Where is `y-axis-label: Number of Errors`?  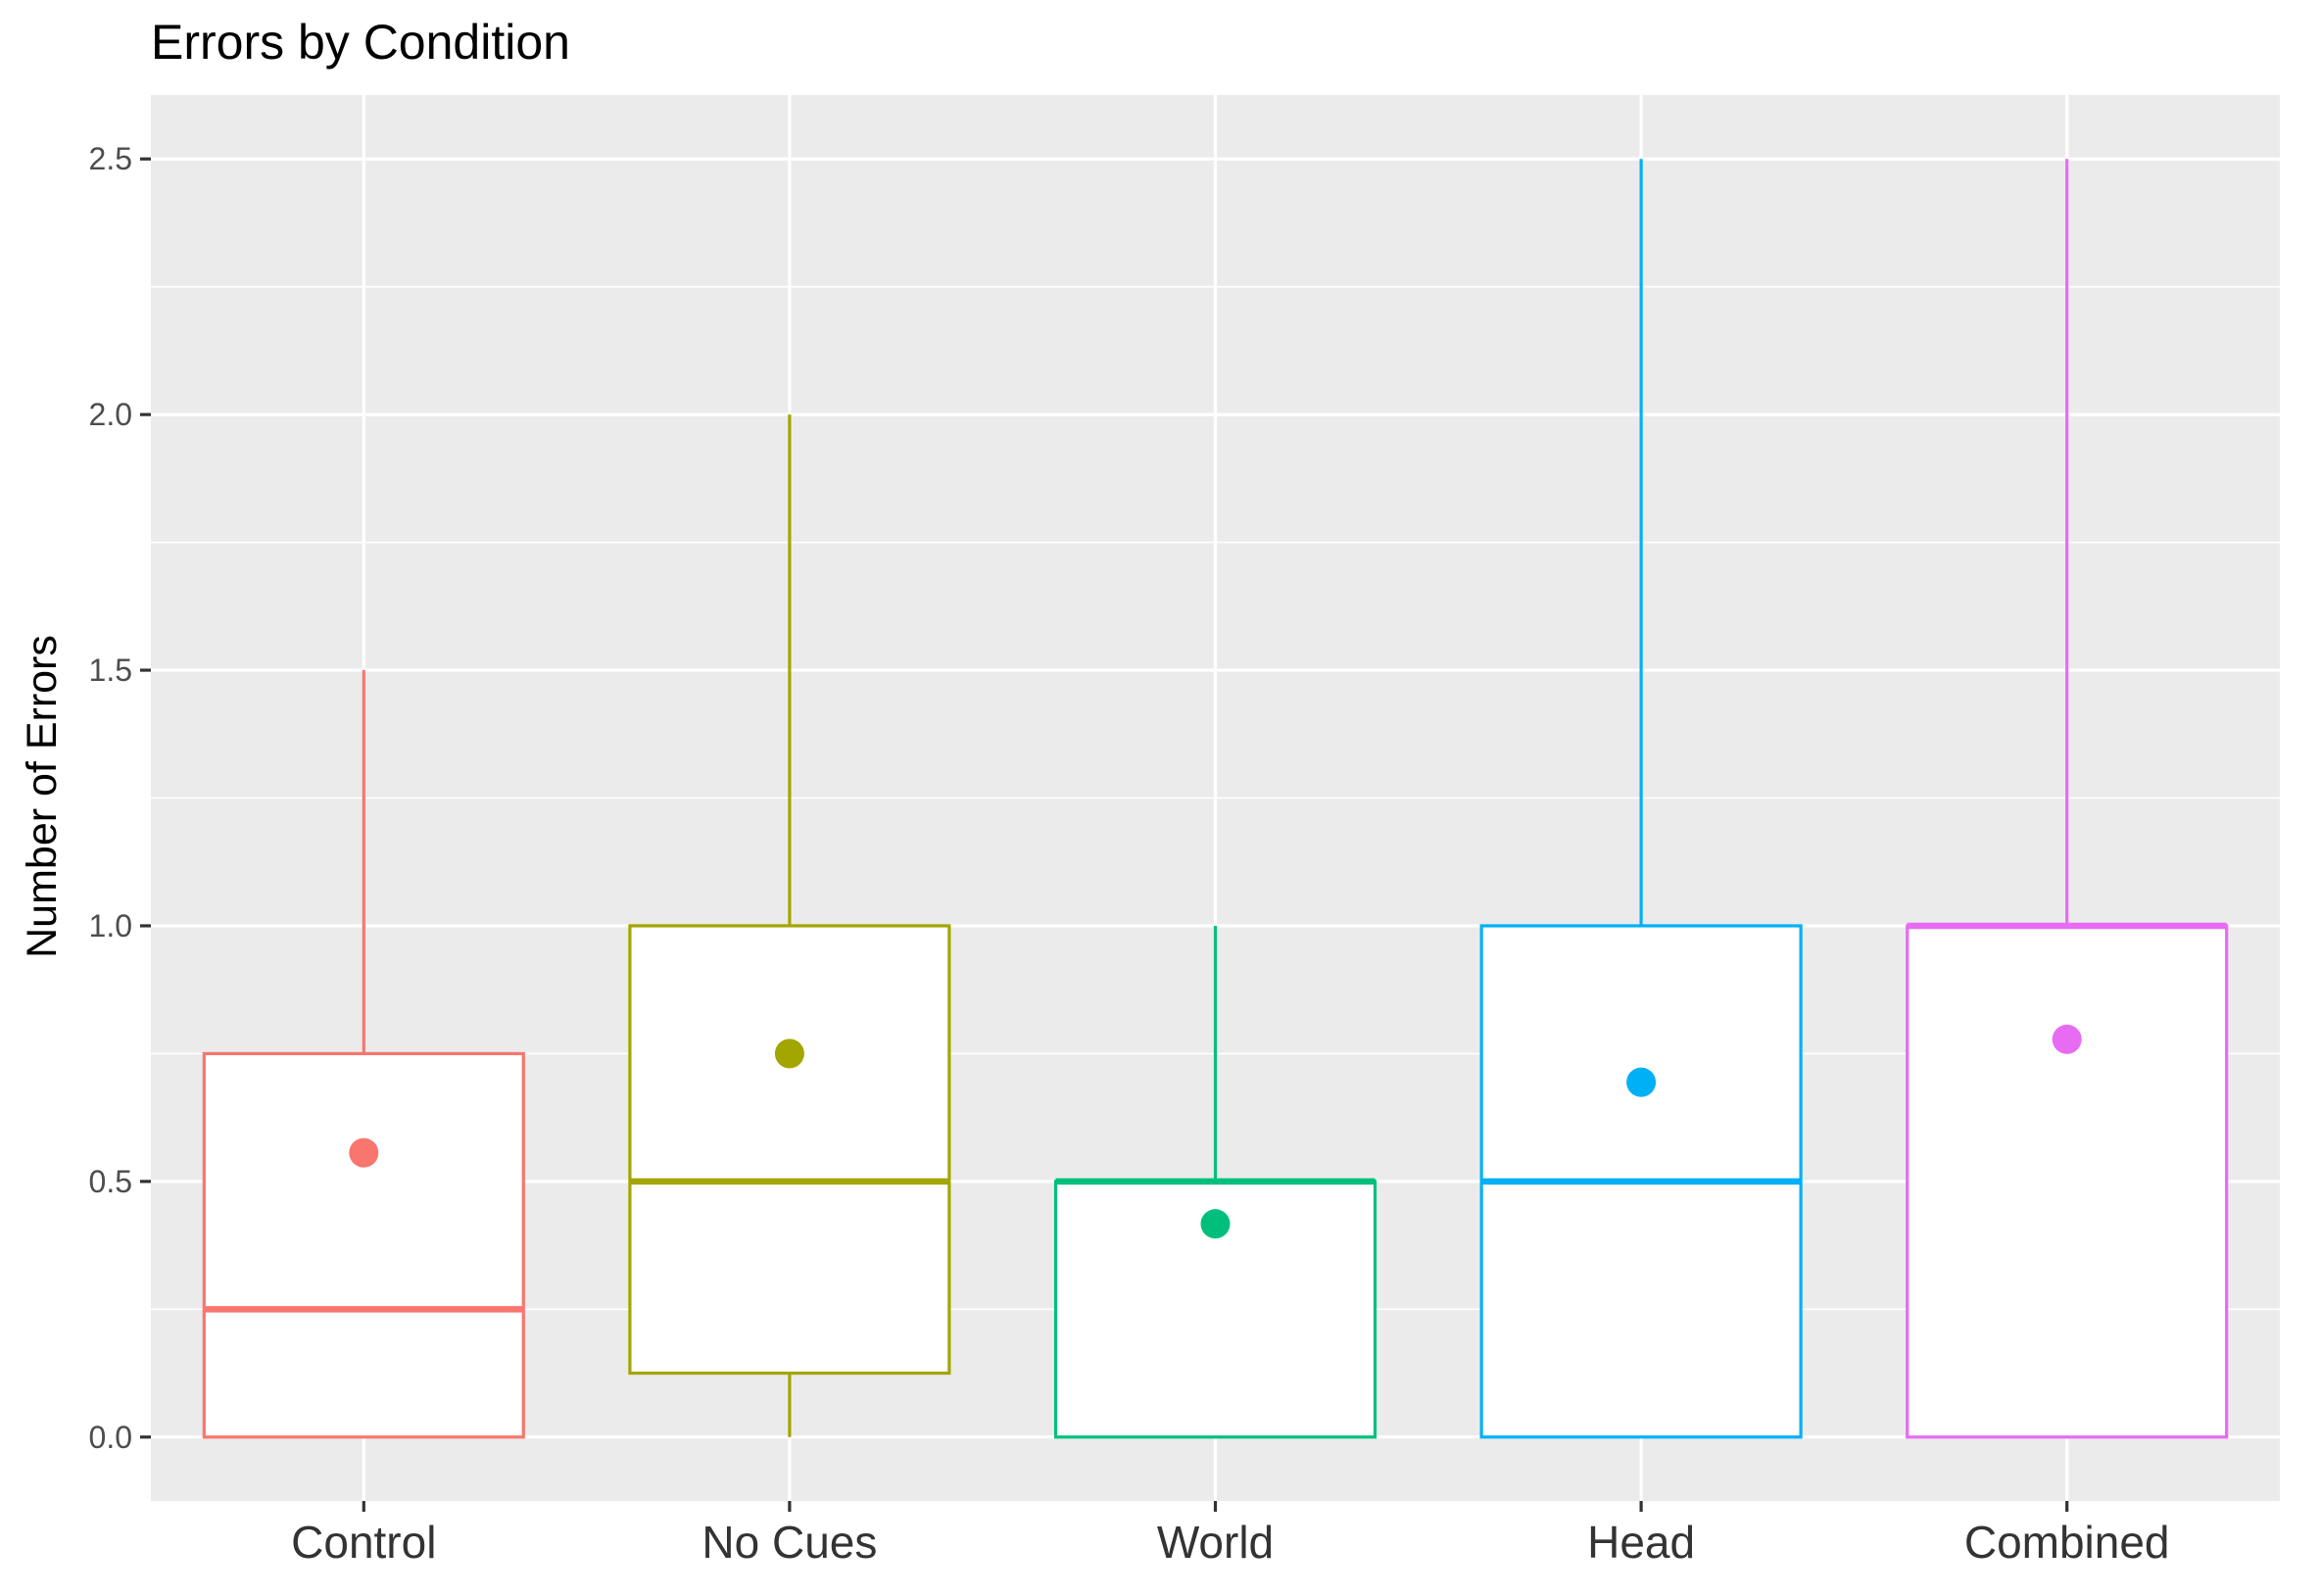 y-axis-label: Number of Errors is located at coordinates (42, 796).